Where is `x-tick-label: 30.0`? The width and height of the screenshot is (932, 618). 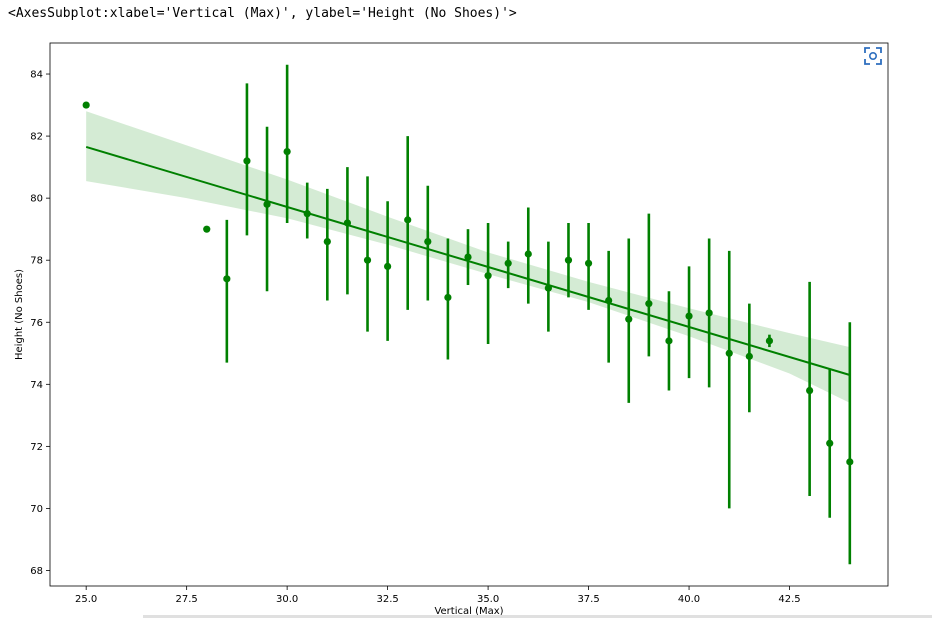 x-tick-label: 30.0 is located at coordinates (287, 599).